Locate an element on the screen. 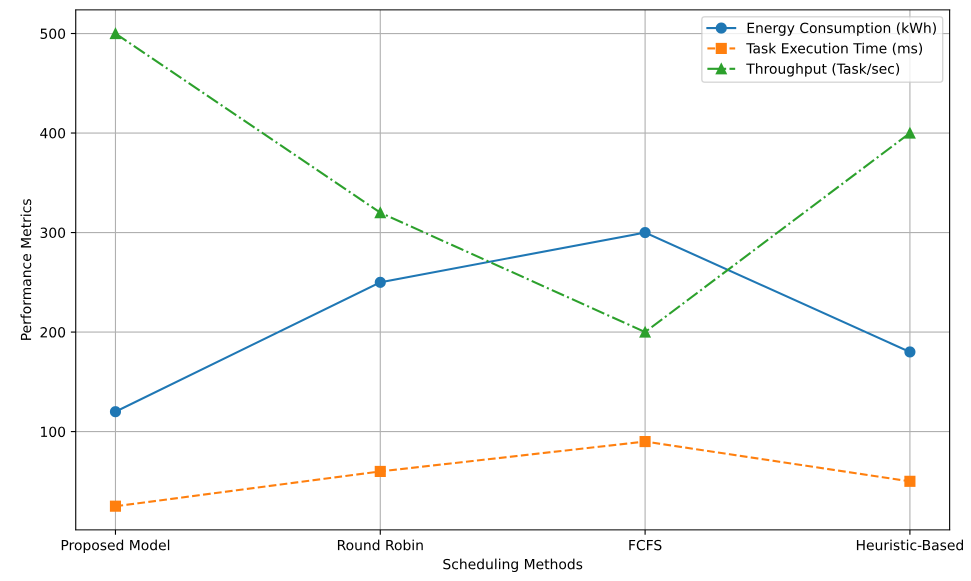  y-tick-label: 300 is located at coordinates (53, 233).